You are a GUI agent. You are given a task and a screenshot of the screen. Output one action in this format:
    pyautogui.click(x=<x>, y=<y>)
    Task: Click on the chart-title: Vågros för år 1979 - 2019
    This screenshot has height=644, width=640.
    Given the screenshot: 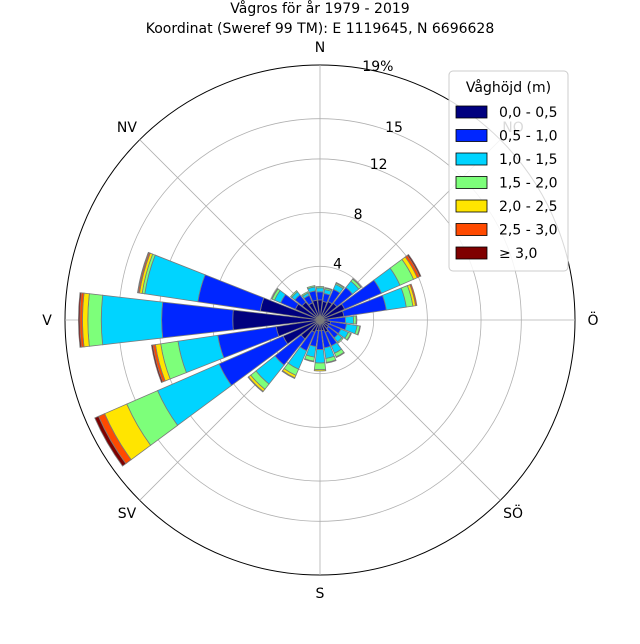 What is the action you would take?
    pyautogui.click(x=319, y=8)
    